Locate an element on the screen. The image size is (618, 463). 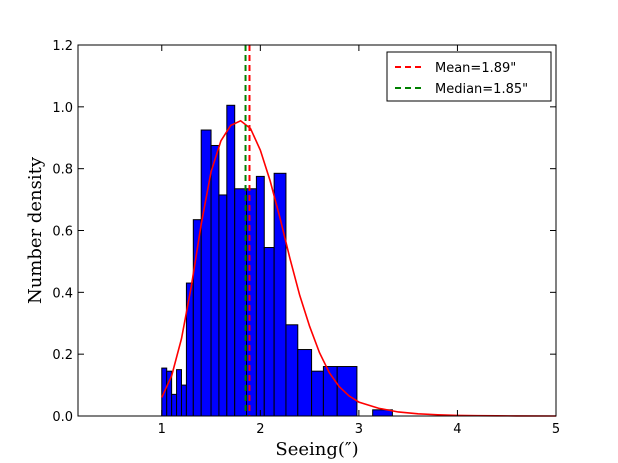
y-axis-label: Number density is located at coordinates (35, 230).